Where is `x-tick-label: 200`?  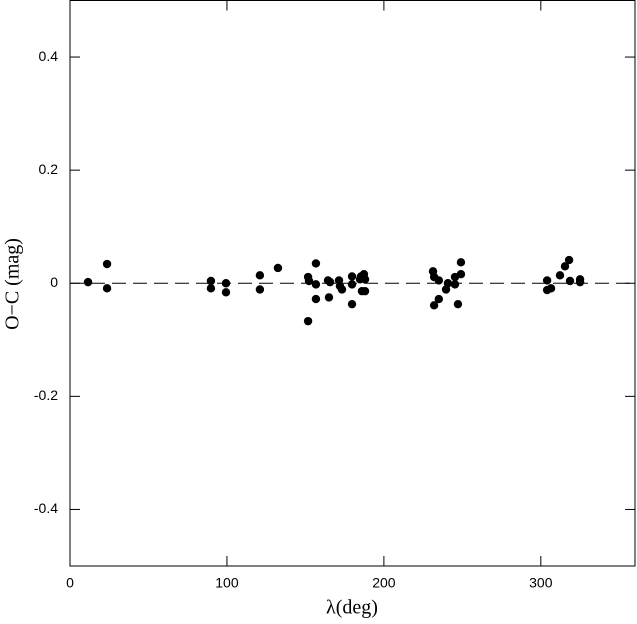
x-tick-label: 200 is located at coordinates (384, 583).